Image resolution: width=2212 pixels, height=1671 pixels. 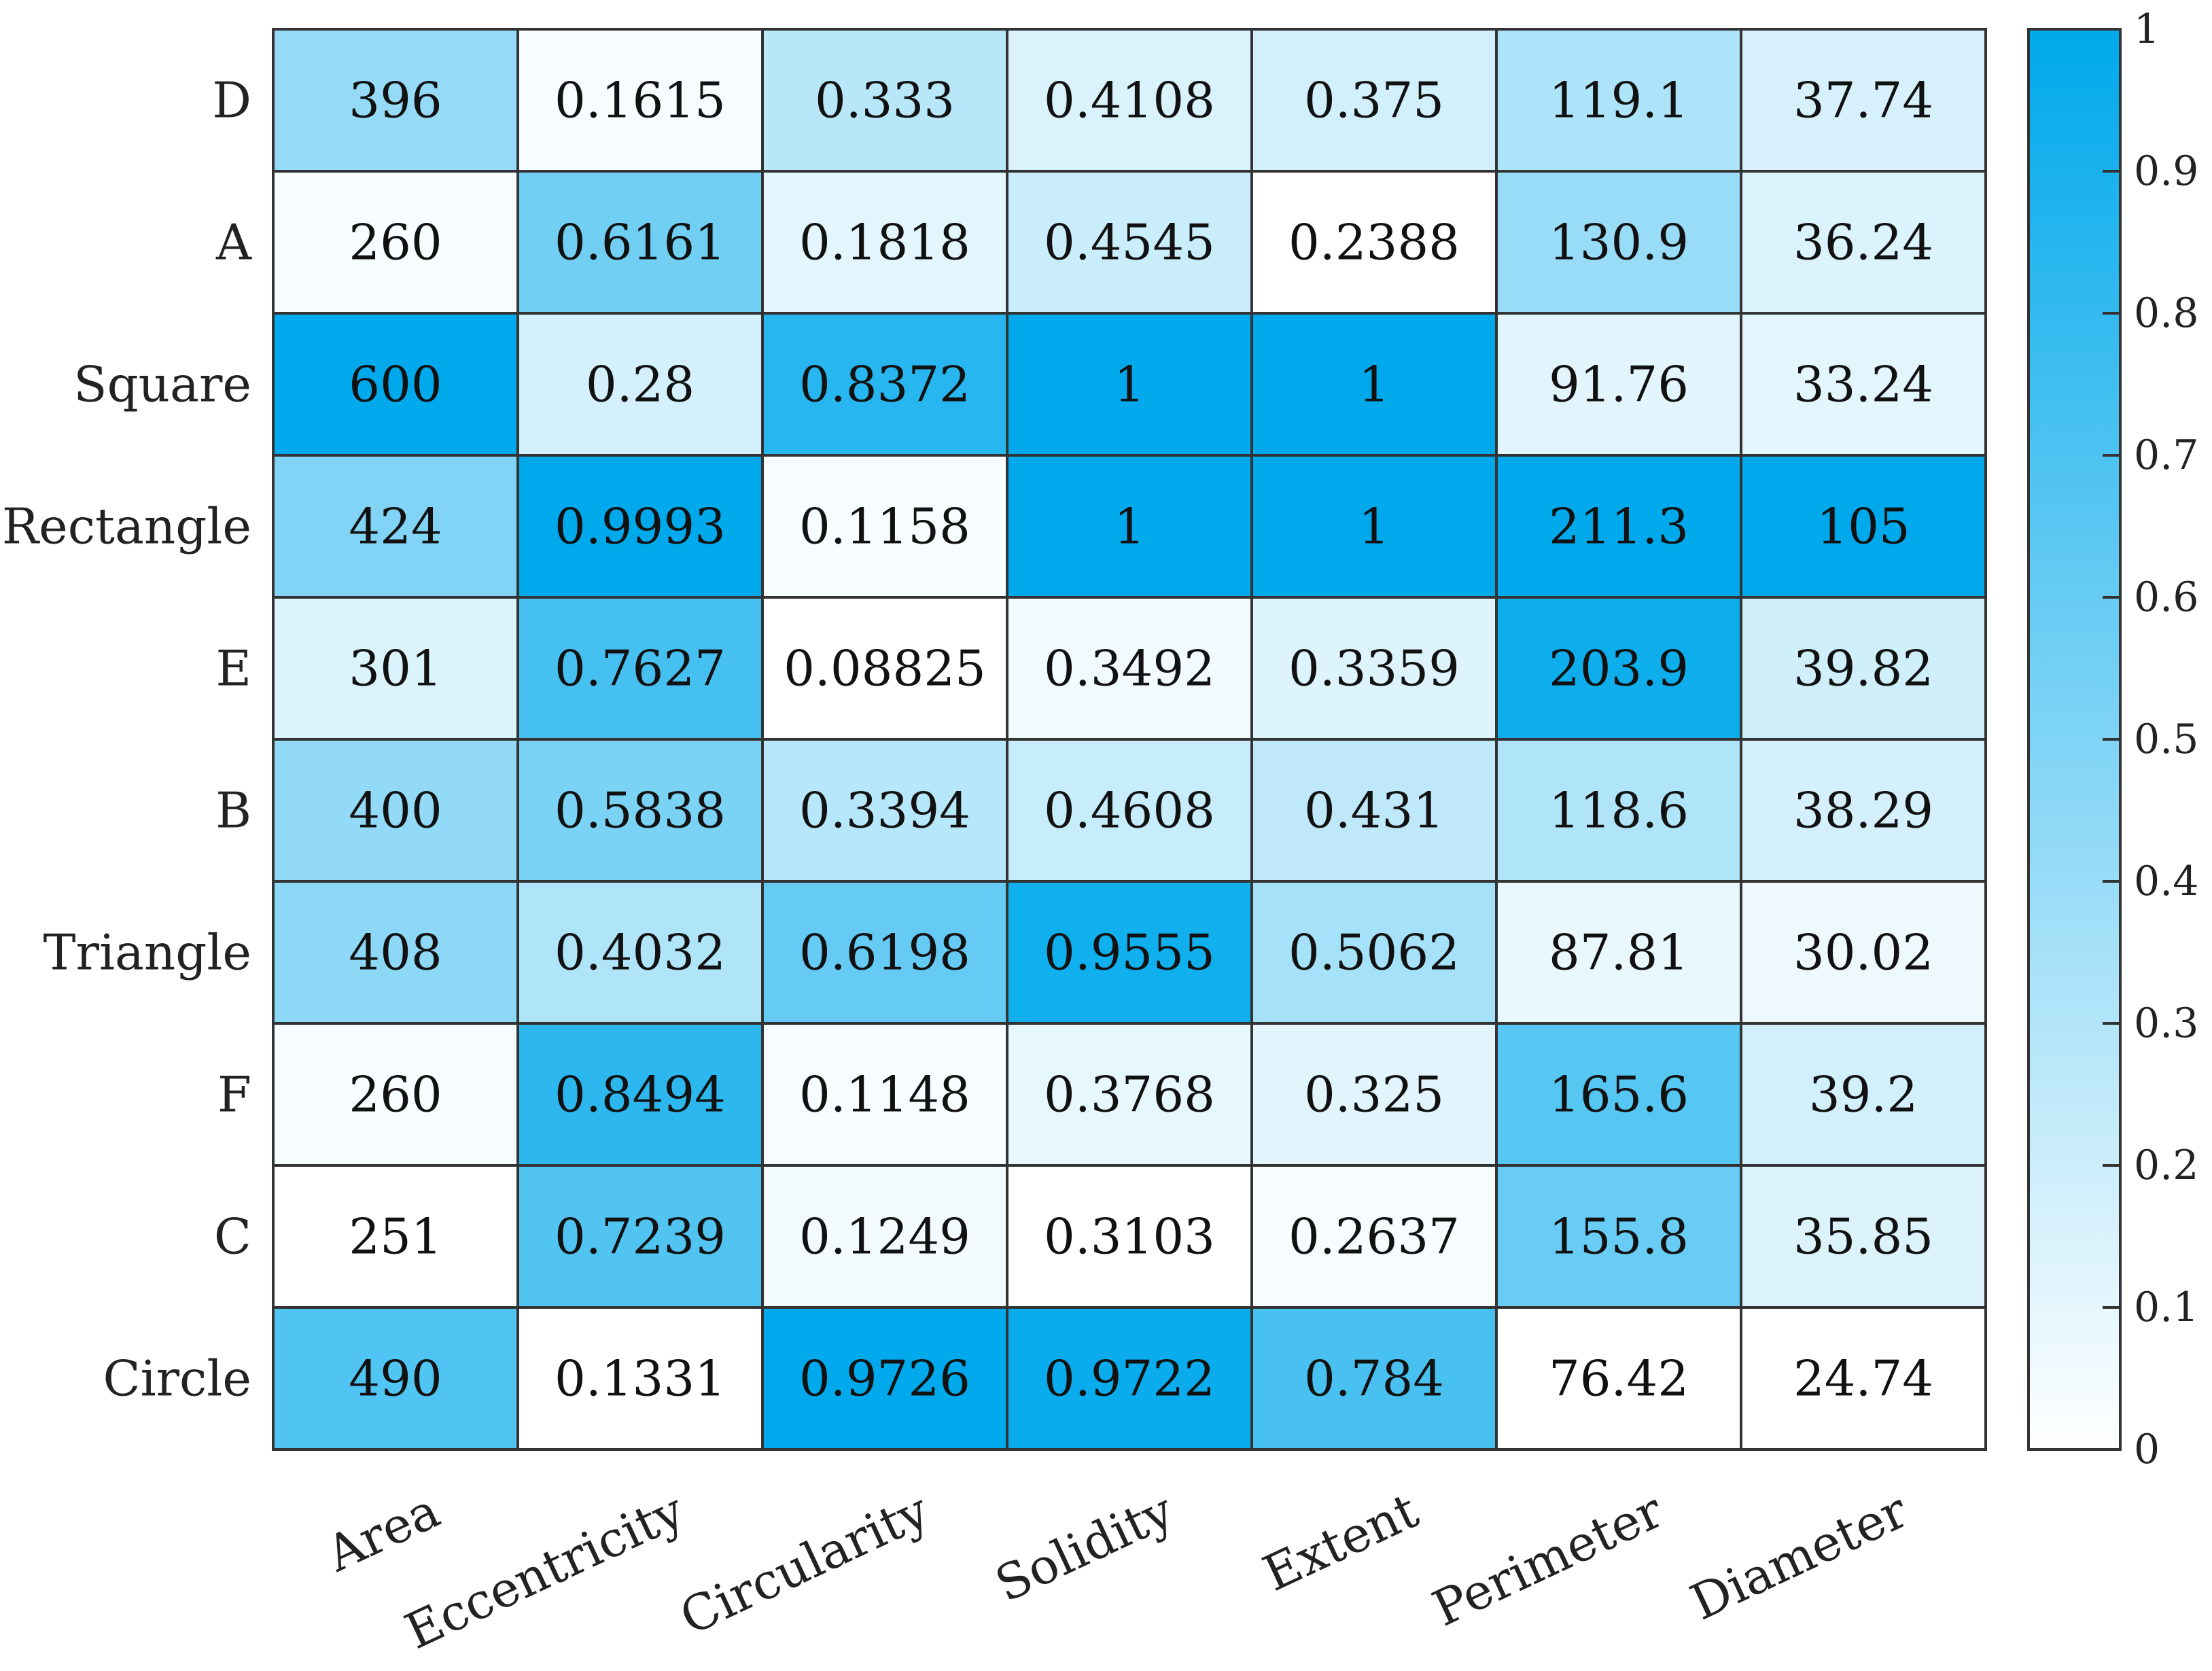 I want to click on row-label: A, so click(x=233, y=243).